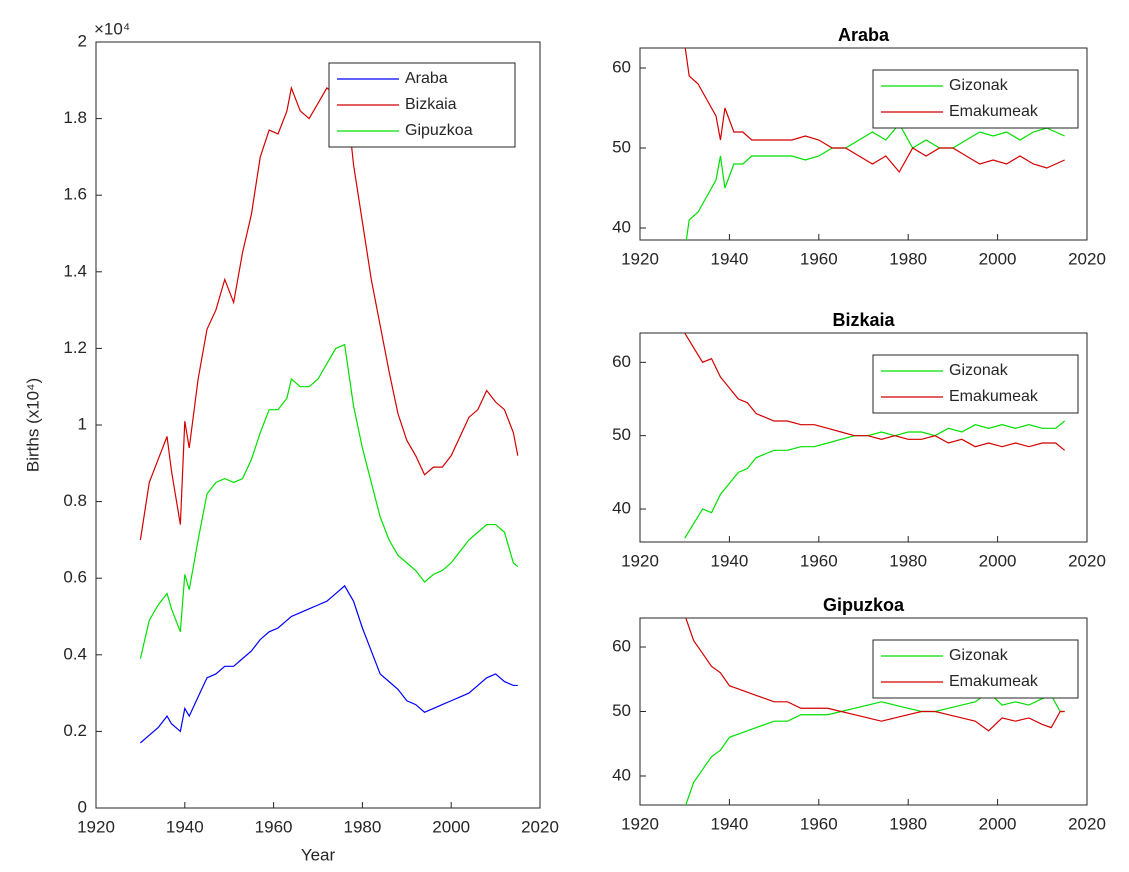 The image size is (1129, 872). What do you see at coordinates (863, 320) in the screenshot?
I see `subplot-title: Bizkaia` at bounding box center [863, 320].